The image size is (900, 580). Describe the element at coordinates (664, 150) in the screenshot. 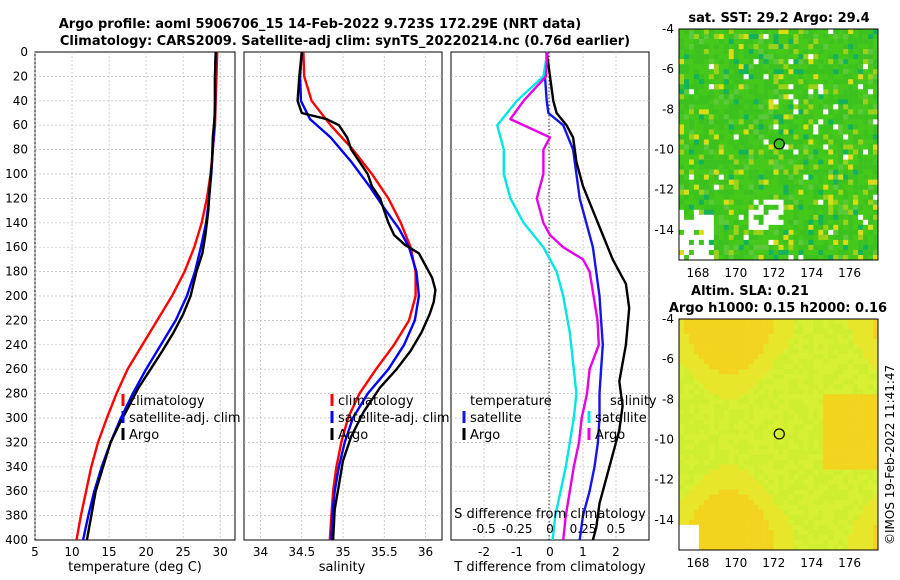

I see `map-y-tick-label: -10` at that location.